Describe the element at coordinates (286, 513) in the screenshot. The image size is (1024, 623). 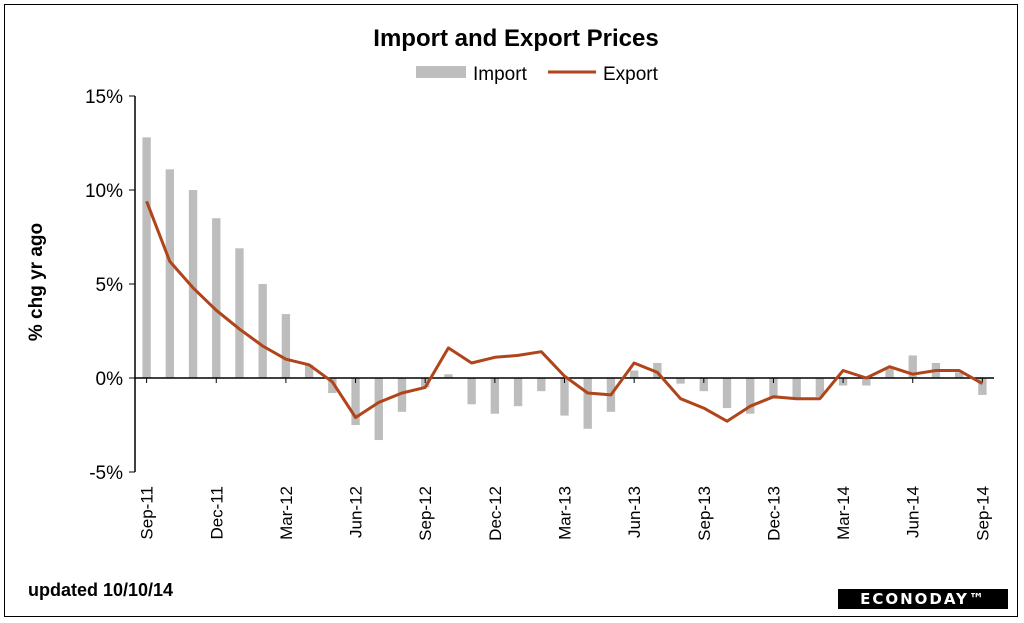
I see `x-tick-label: Mar-12` at that location.